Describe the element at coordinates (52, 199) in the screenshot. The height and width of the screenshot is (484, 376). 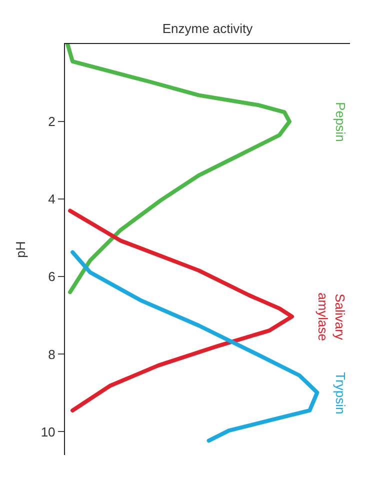
I see `y-tick-label: 4` at that location.